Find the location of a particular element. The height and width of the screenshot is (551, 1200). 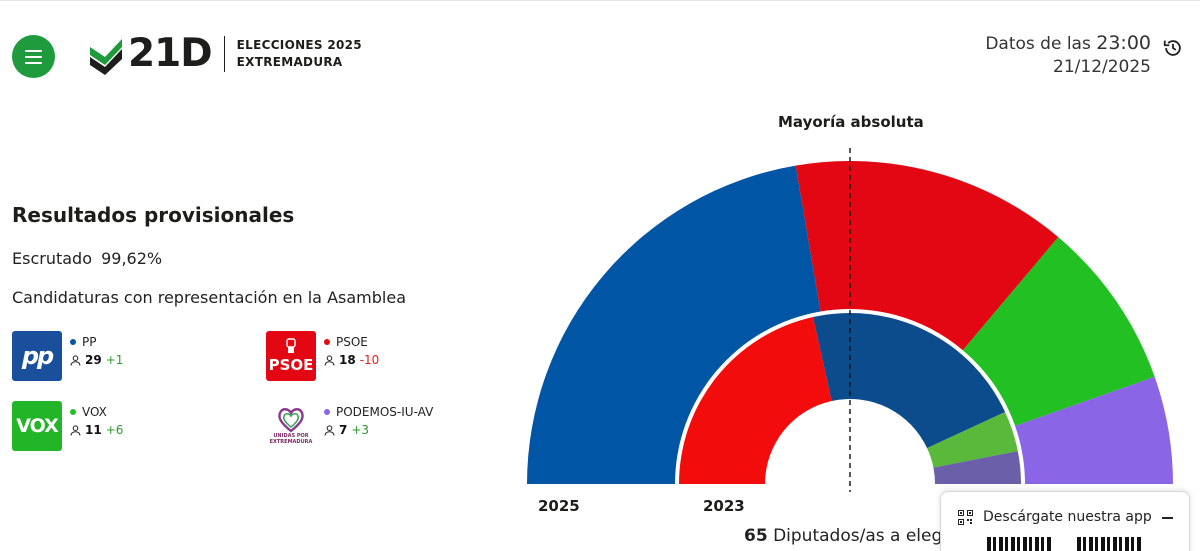

pp-logo-text: pp is located at coordinates (37, 356).